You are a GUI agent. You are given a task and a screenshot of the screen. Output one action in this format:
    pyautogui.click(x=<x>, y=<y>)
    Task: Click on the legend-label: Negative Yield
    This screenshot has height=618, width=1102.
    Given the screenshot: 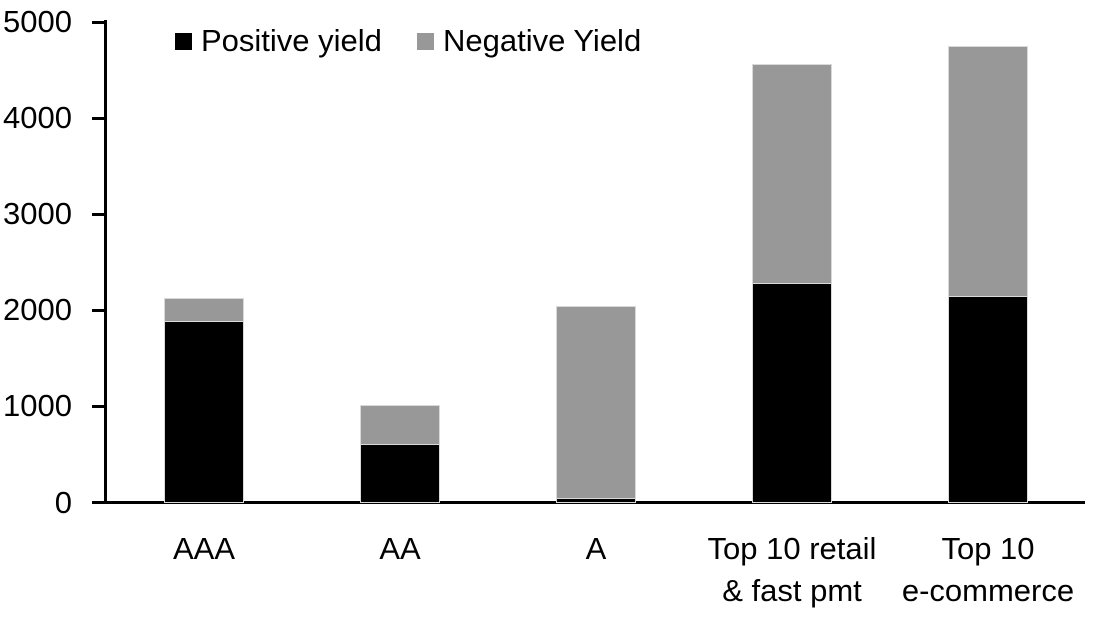 What is the action you would take?
    pyautogui.click(x=542, y=40)
    